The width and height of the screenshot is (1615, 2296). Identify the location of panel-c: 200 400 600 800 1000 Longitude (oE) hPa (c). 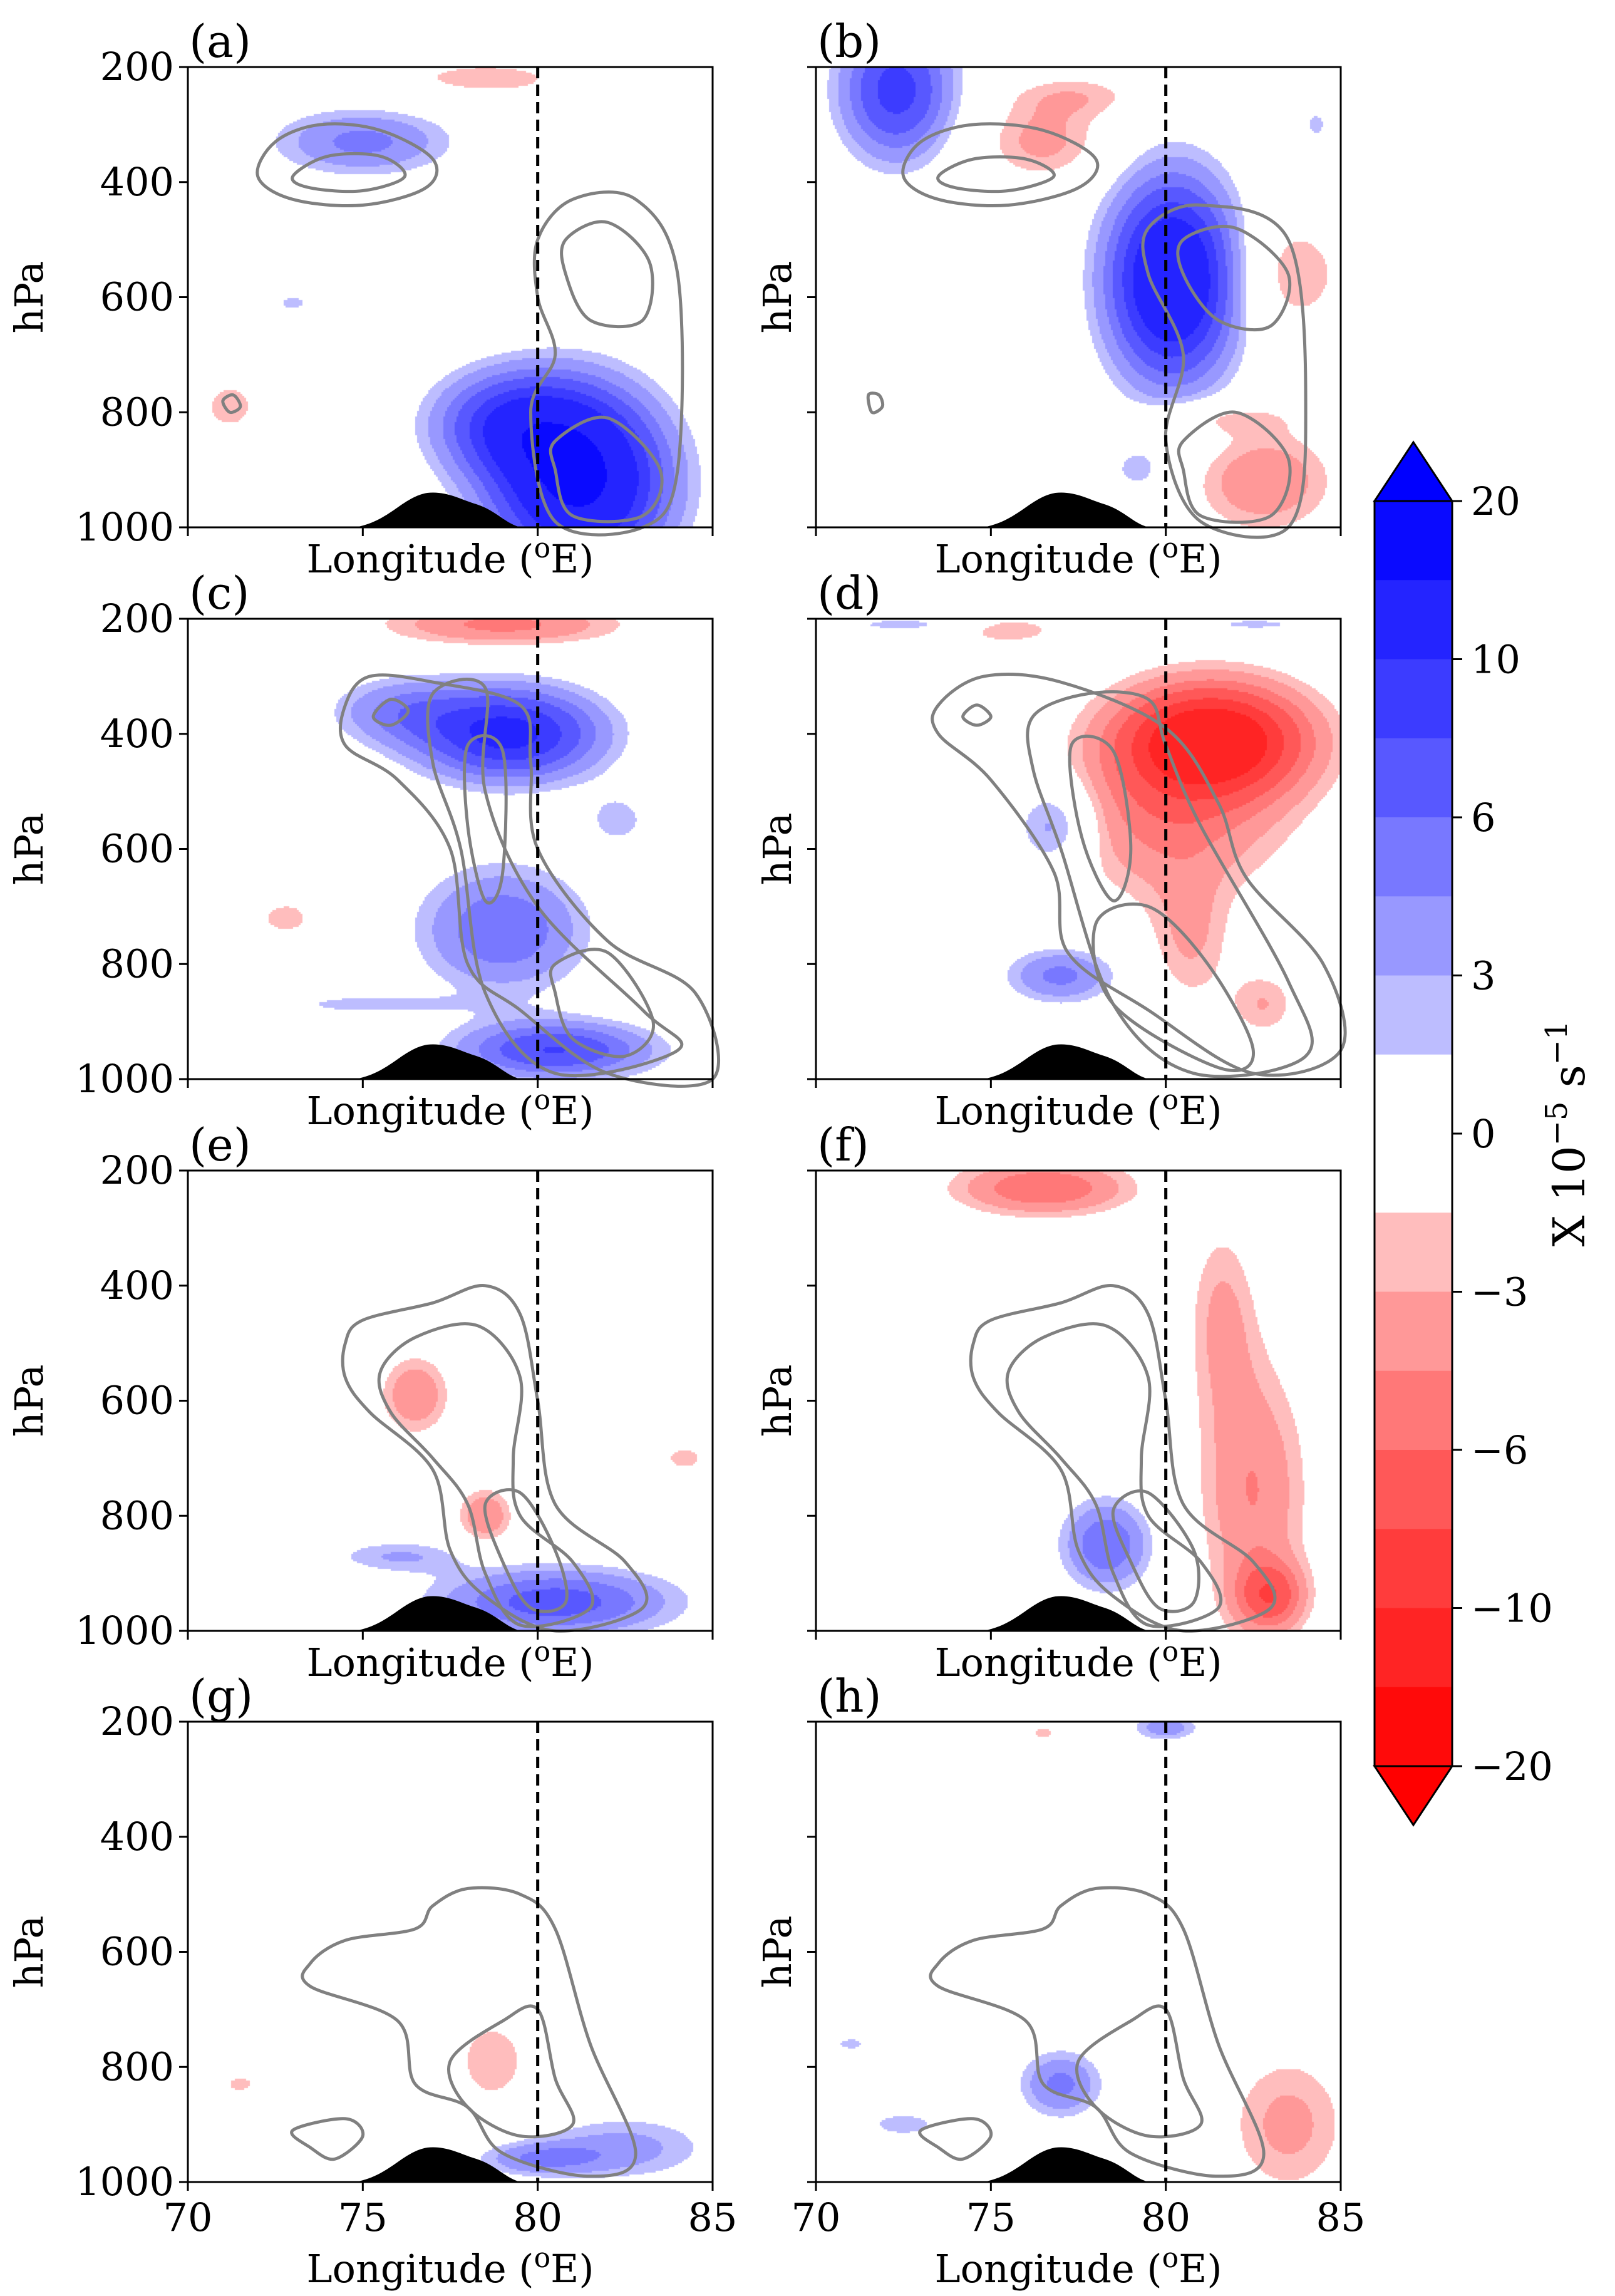
(363, 850).